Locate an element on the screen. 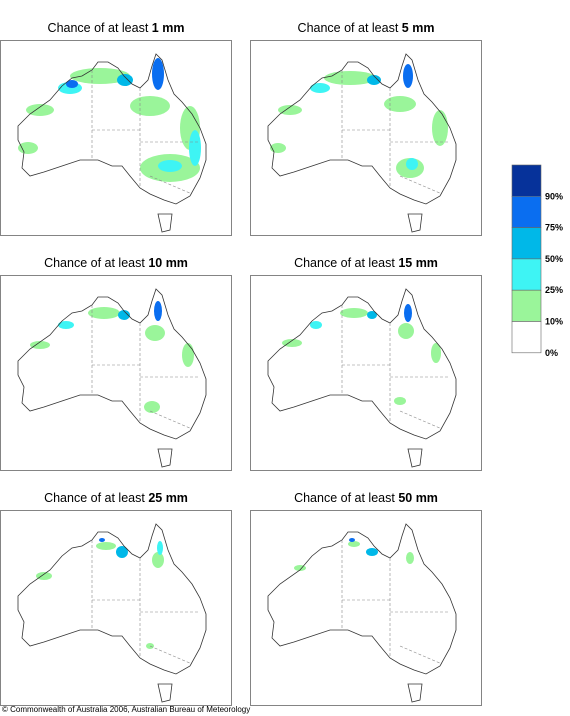 The width and height of the screenshot is (570, 716). legend-label: 10% is located at coordinates (554, 322).